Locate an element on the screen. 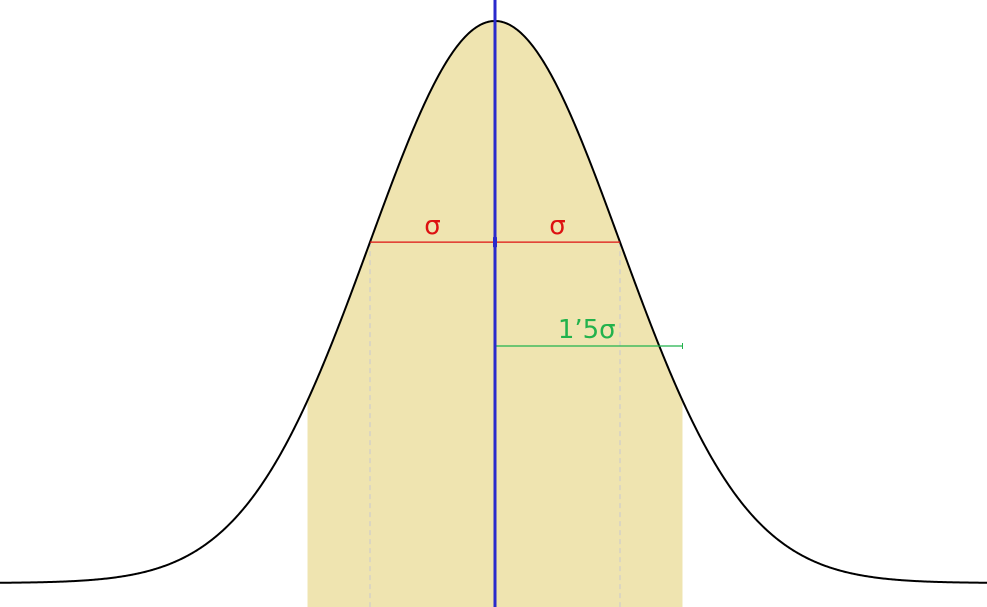 This screenshot has height=607, width=987. sigma-label-right: σ is located at coordinates (557, 226).